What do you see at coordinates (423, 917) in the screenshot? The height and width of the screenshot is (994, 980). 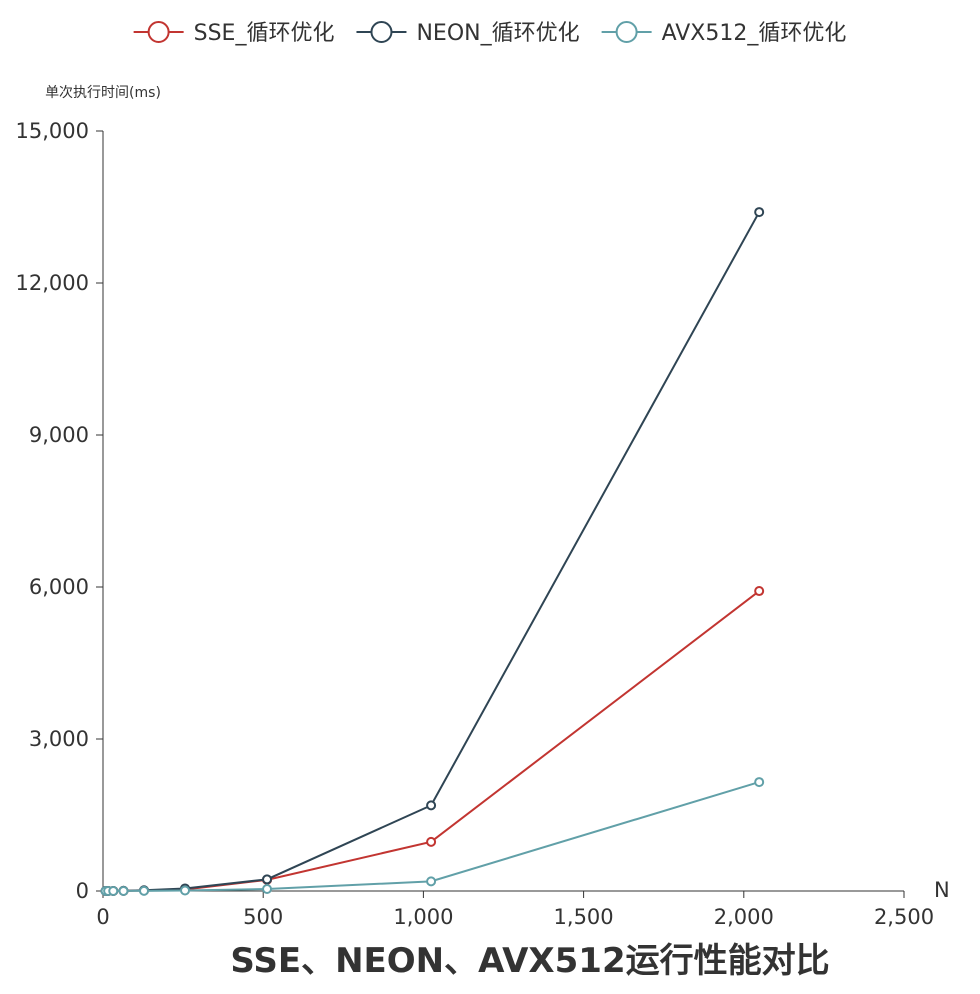 I see `x-tick-label: 1,000` at bounding box center [423, 917].